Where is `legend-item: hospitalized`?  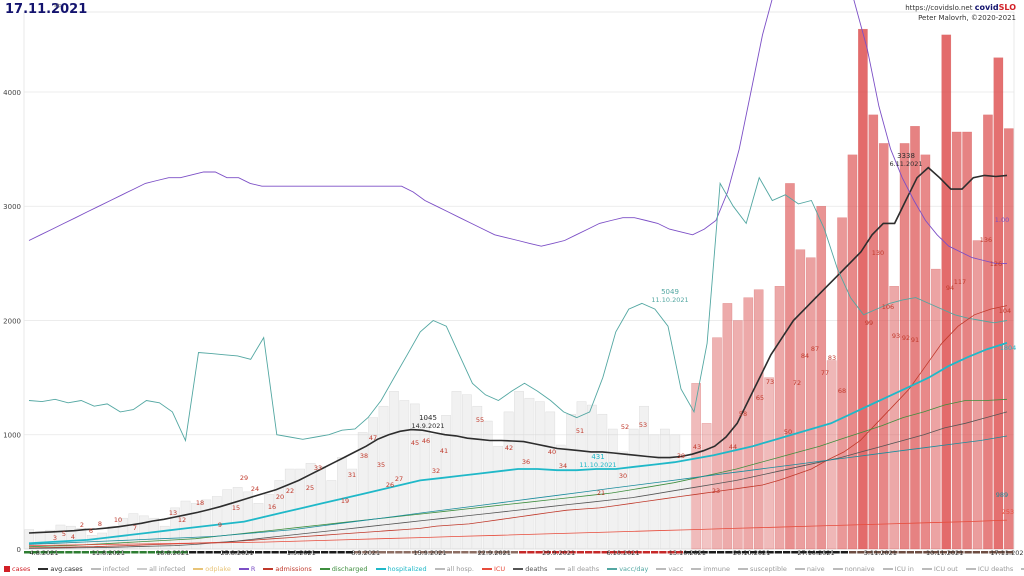 legend-item: hospitalized is located at coordinates (401, 569).